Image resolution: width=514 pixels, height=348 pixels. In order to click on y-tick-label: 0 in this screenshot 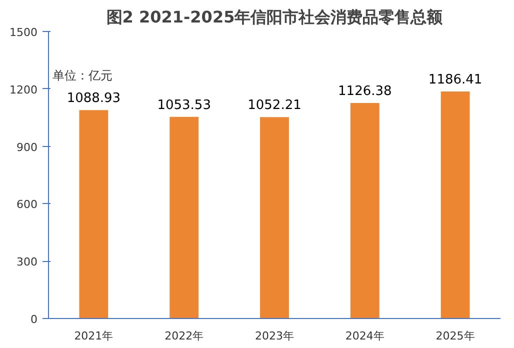, I will do `click(34, 319)`.